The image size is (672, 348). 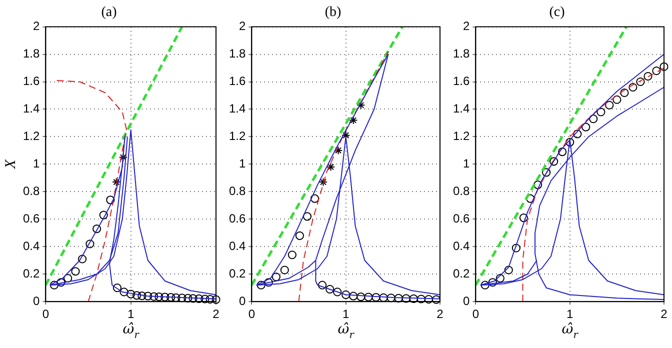 I want to click on y-axis-title: X, so click(x=10, y=164).